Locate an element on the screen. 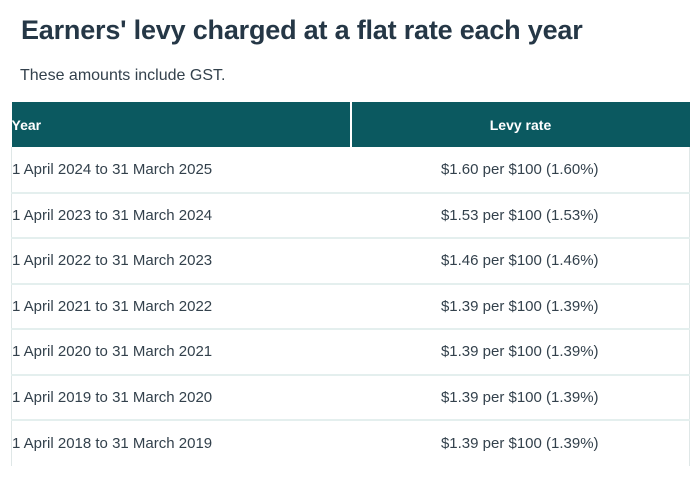  year-cell: 1 April 2021 to 31 March 2022 is located at coordinates (181, 305).